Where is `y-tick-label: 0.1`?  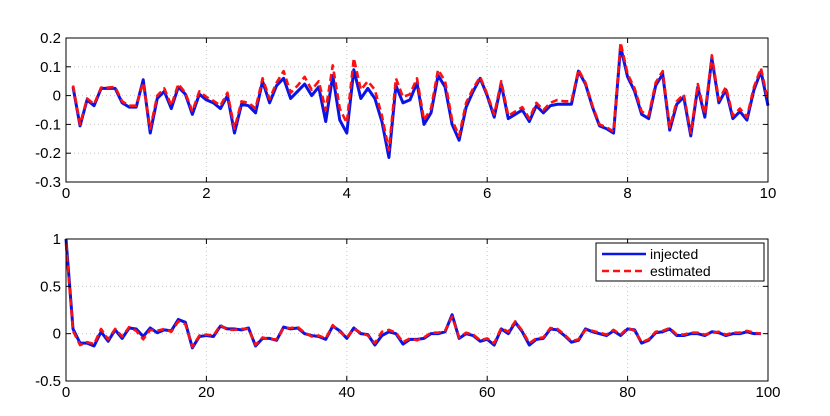 y-tick-label: 0.1 is located at coordinates (50, 67).